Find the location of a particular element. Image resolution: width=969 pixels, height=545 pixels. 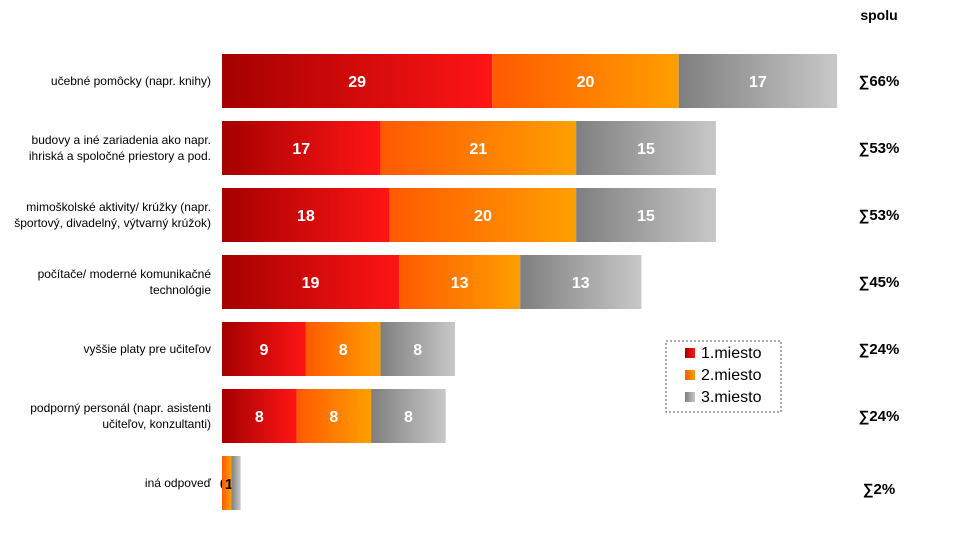

bar-row: učebné pomôcky (napr. knihy) 29 20 17 ∑66% is located at coordinates (475, 81).